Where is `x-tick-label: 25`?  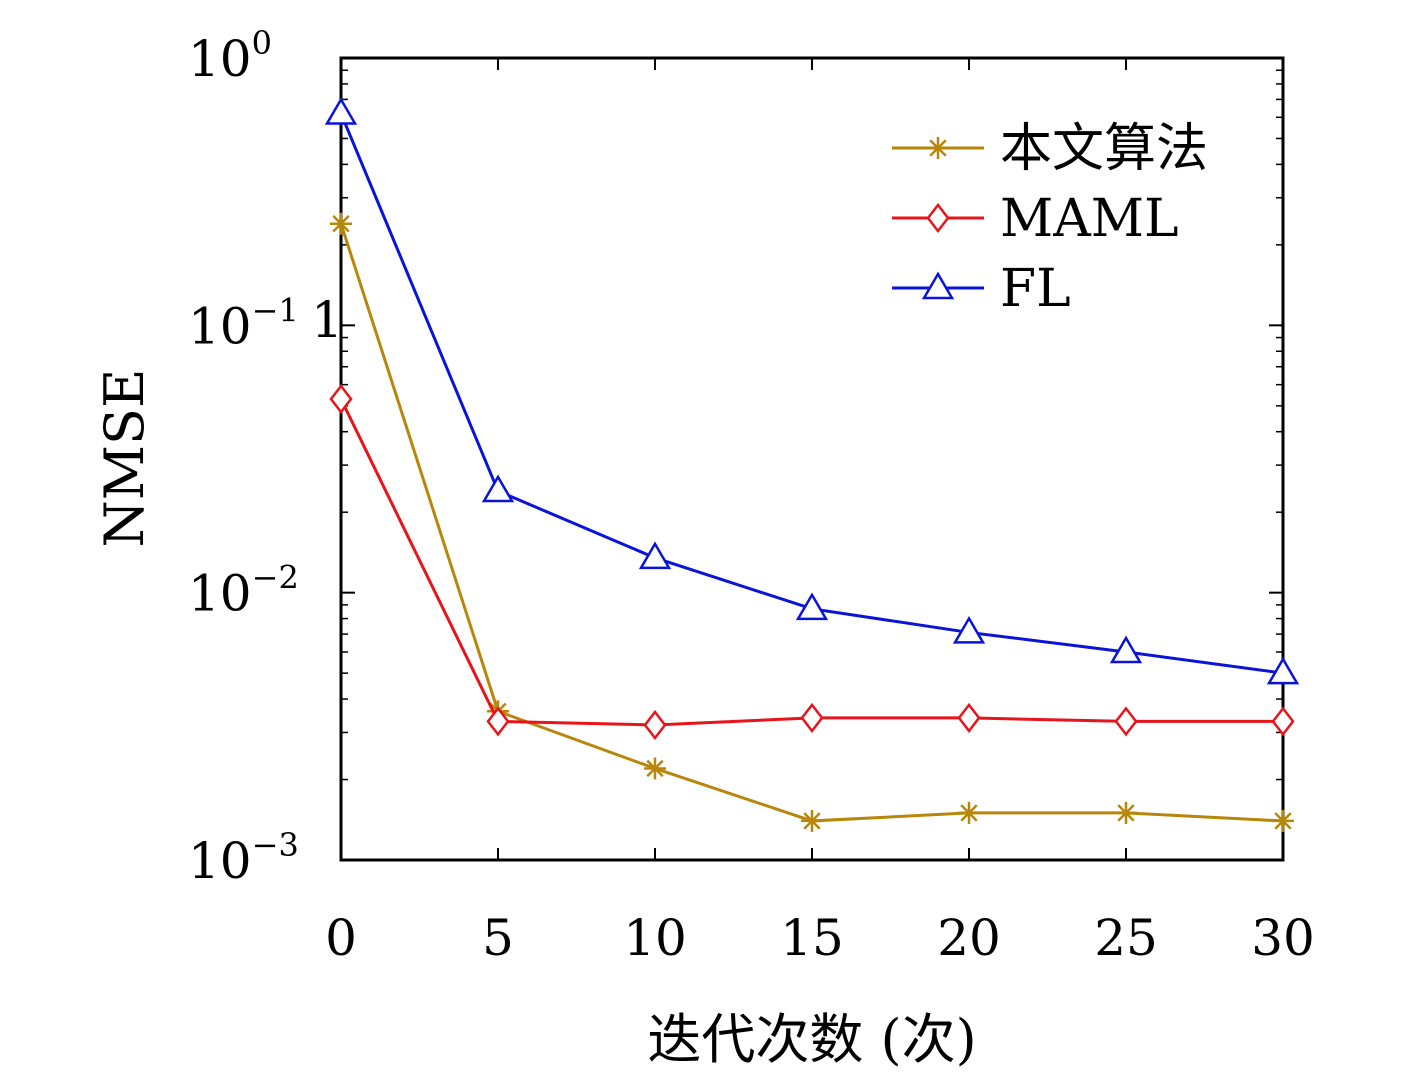
x-tick-label: 25 is located at coordinates (1126, 938).